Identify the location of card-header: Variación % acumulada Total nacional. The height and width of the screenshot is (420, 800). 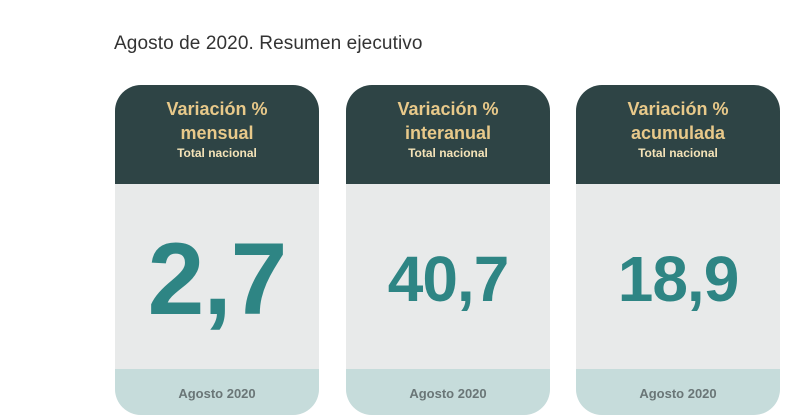
(678, 134).